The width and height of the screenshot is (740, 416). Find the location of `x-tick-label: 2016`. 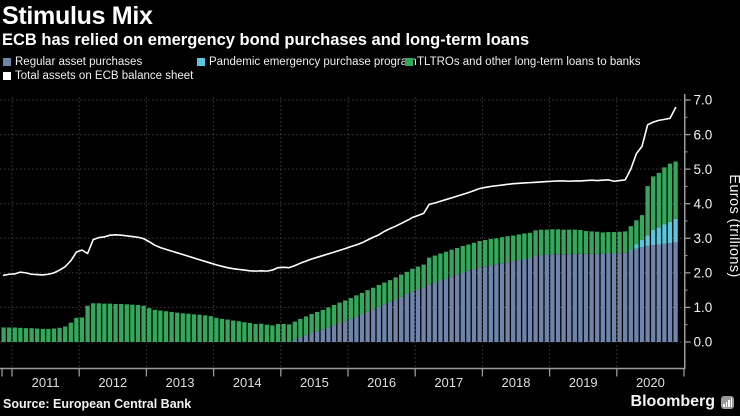

x-tick-label: 2016 is located at coordinates (381, 382).